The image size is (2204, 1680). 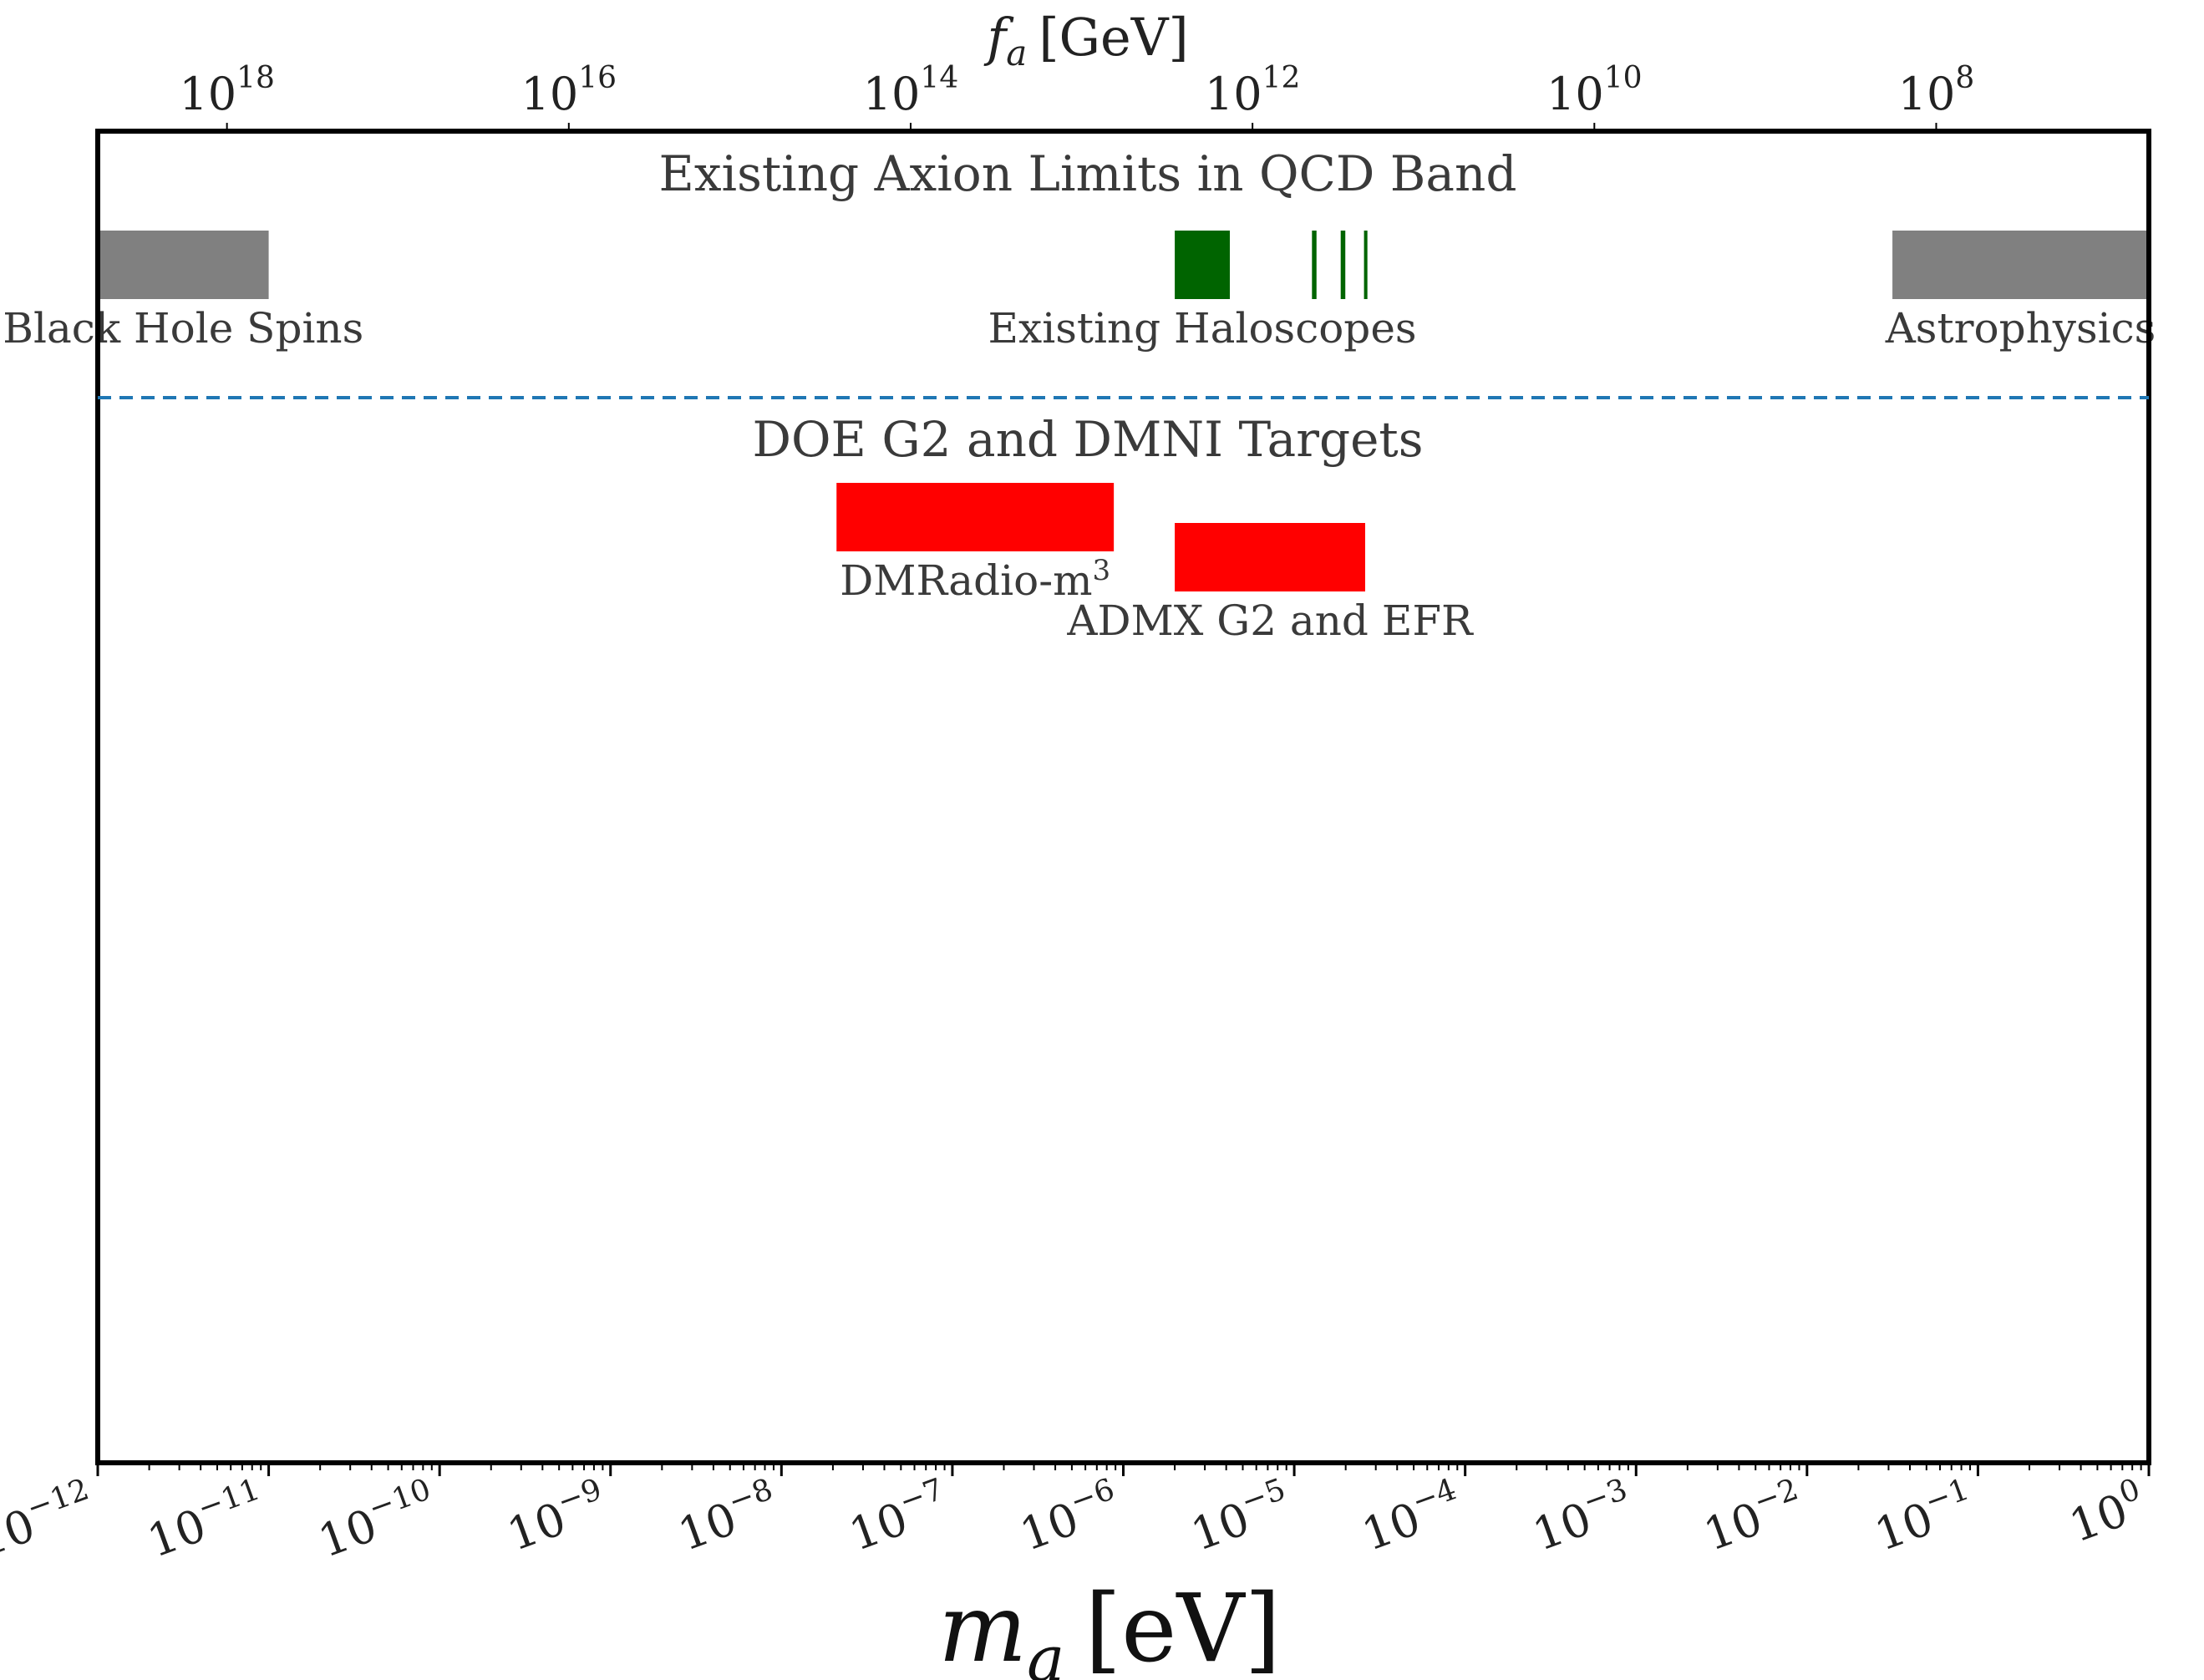 What do you see at coordinates (569, 90) in the screenshot?
I see `top-tick-label: 1016` at bounding box center [569, 90].